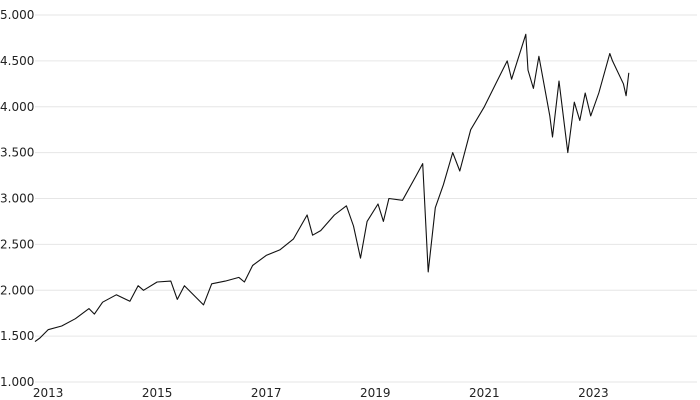  What do you see at coordinates (17, 61) in the screenshot?
I see `y-tick-label: 4.500` at bounding box center [17, 61].